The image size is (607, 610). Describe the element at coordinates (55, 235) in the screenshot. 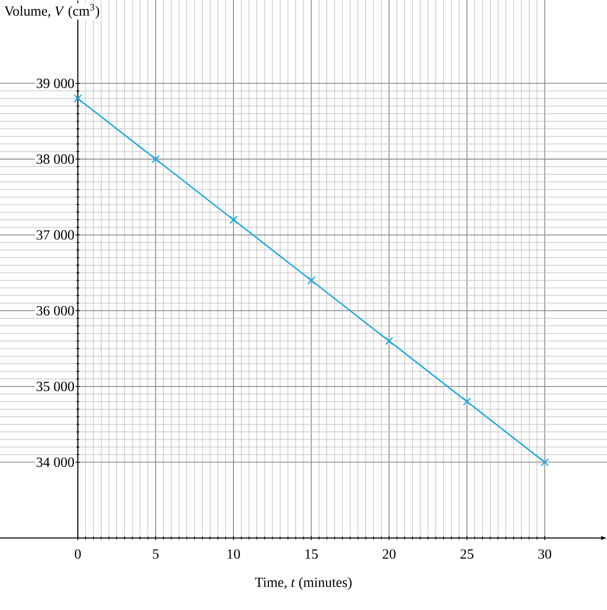

I see `y-tick-label: 37 000` at that location.